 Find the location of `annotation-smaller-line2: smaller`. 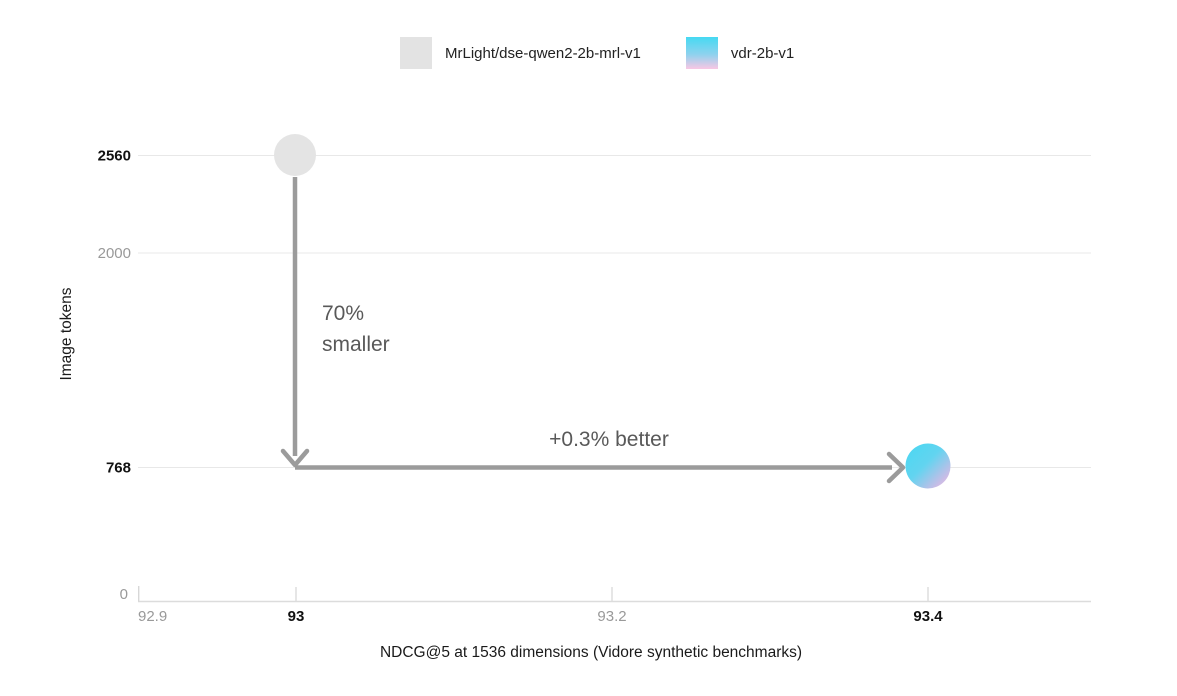

annotation-smaller-line2: smaller is located at coordinates (356, 344).